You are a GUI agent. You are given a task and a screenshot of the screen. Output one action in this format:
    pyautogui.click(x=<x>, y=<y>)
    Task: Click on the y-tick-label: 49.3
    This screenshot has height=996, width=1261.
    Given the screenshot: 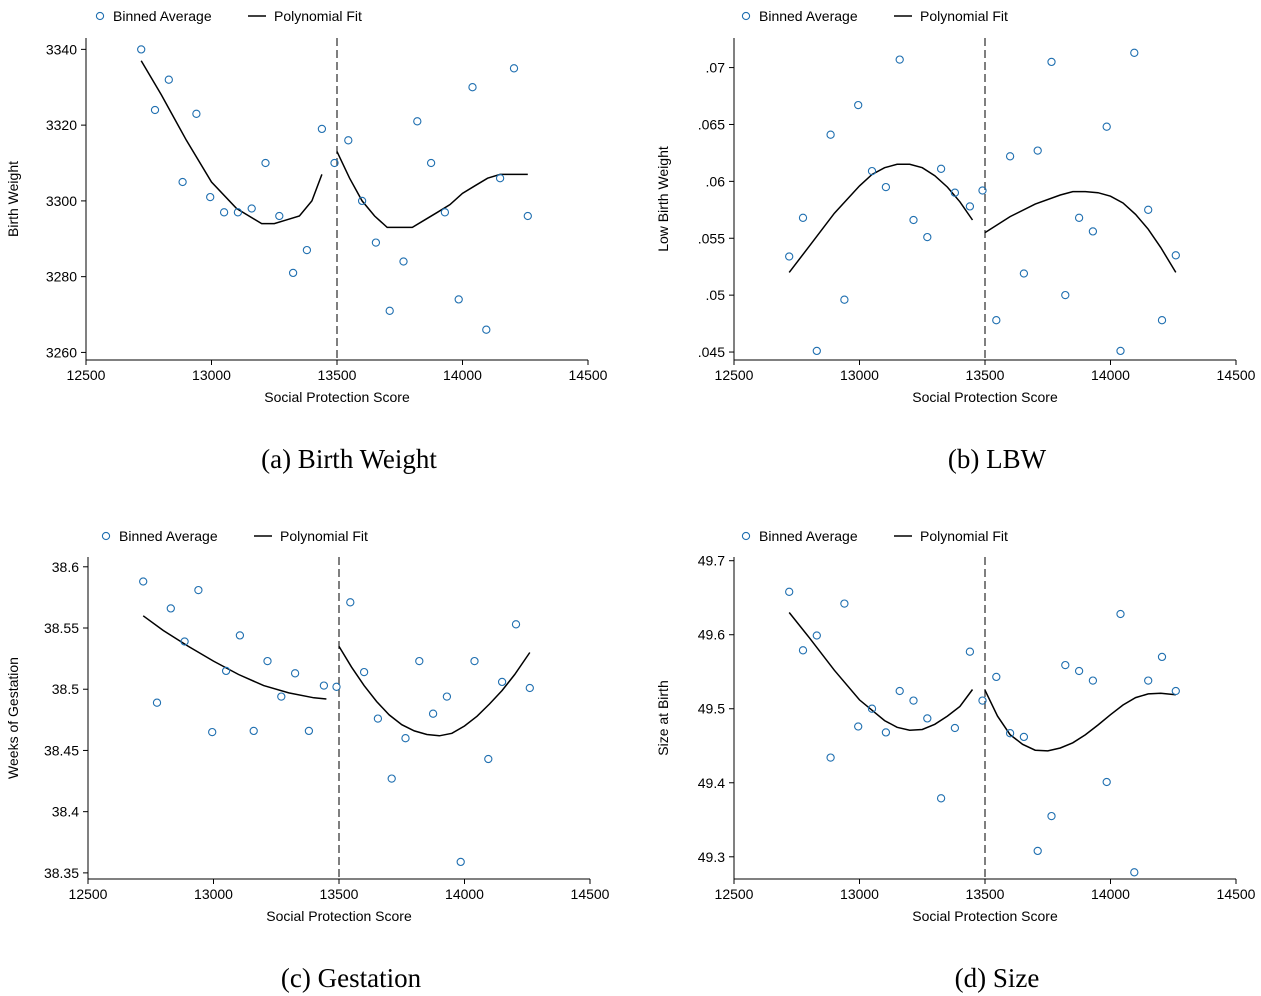 What is the action you would take?
    pyautogui.click(x=711, y=857)
    